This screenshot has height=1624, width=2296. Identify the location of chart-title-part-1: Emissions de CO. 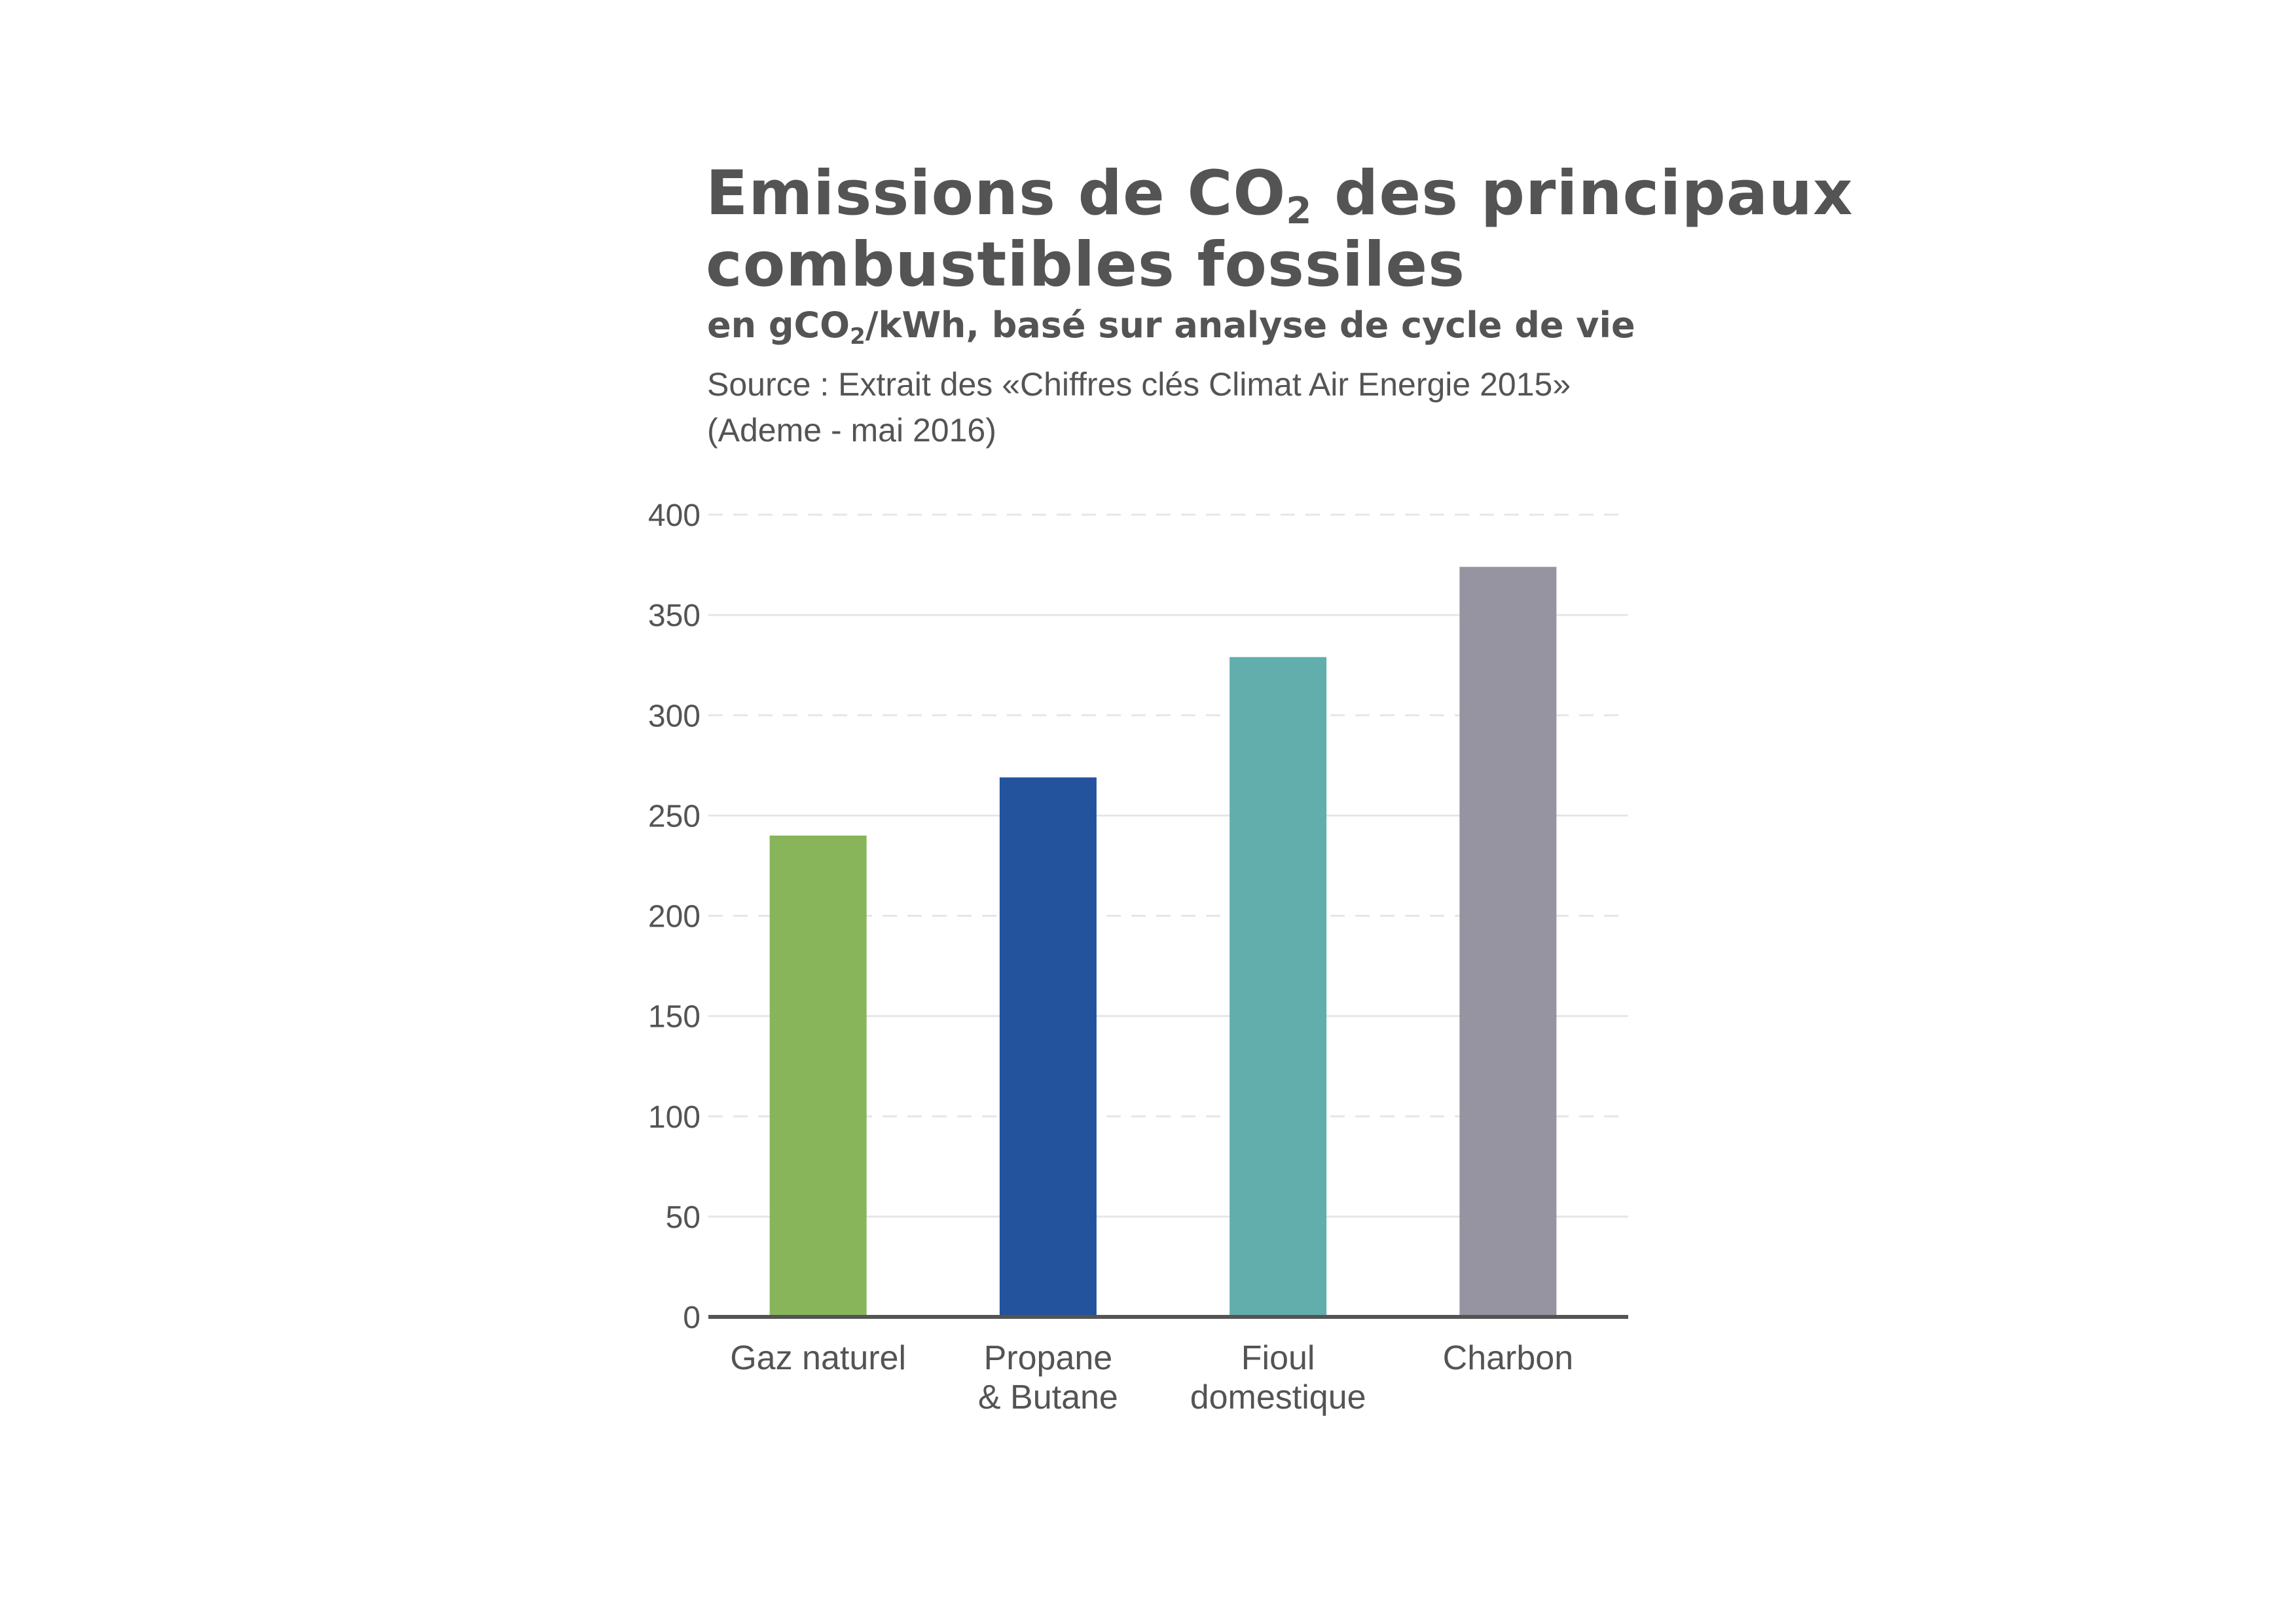
(996, 193).